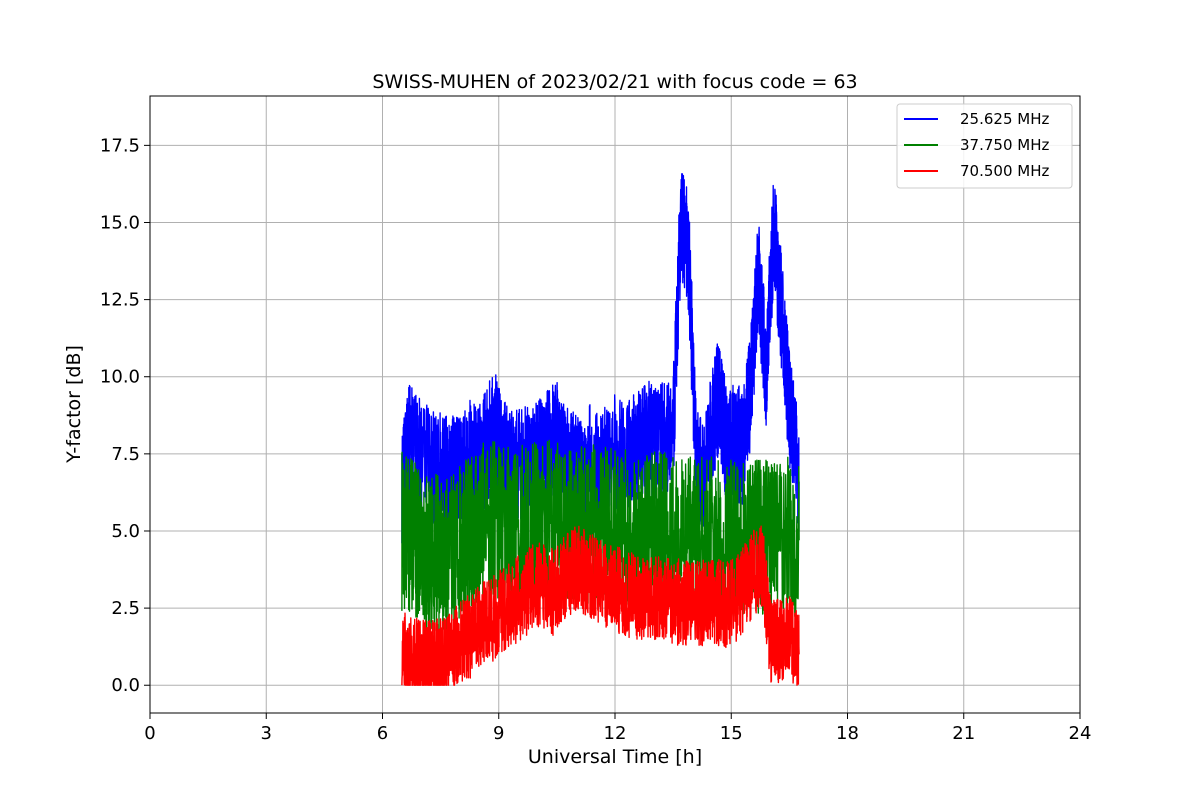 The image size is (1200, 800). I want to click on legend-label-1: 25.625 MHz, so click(1004, 119).